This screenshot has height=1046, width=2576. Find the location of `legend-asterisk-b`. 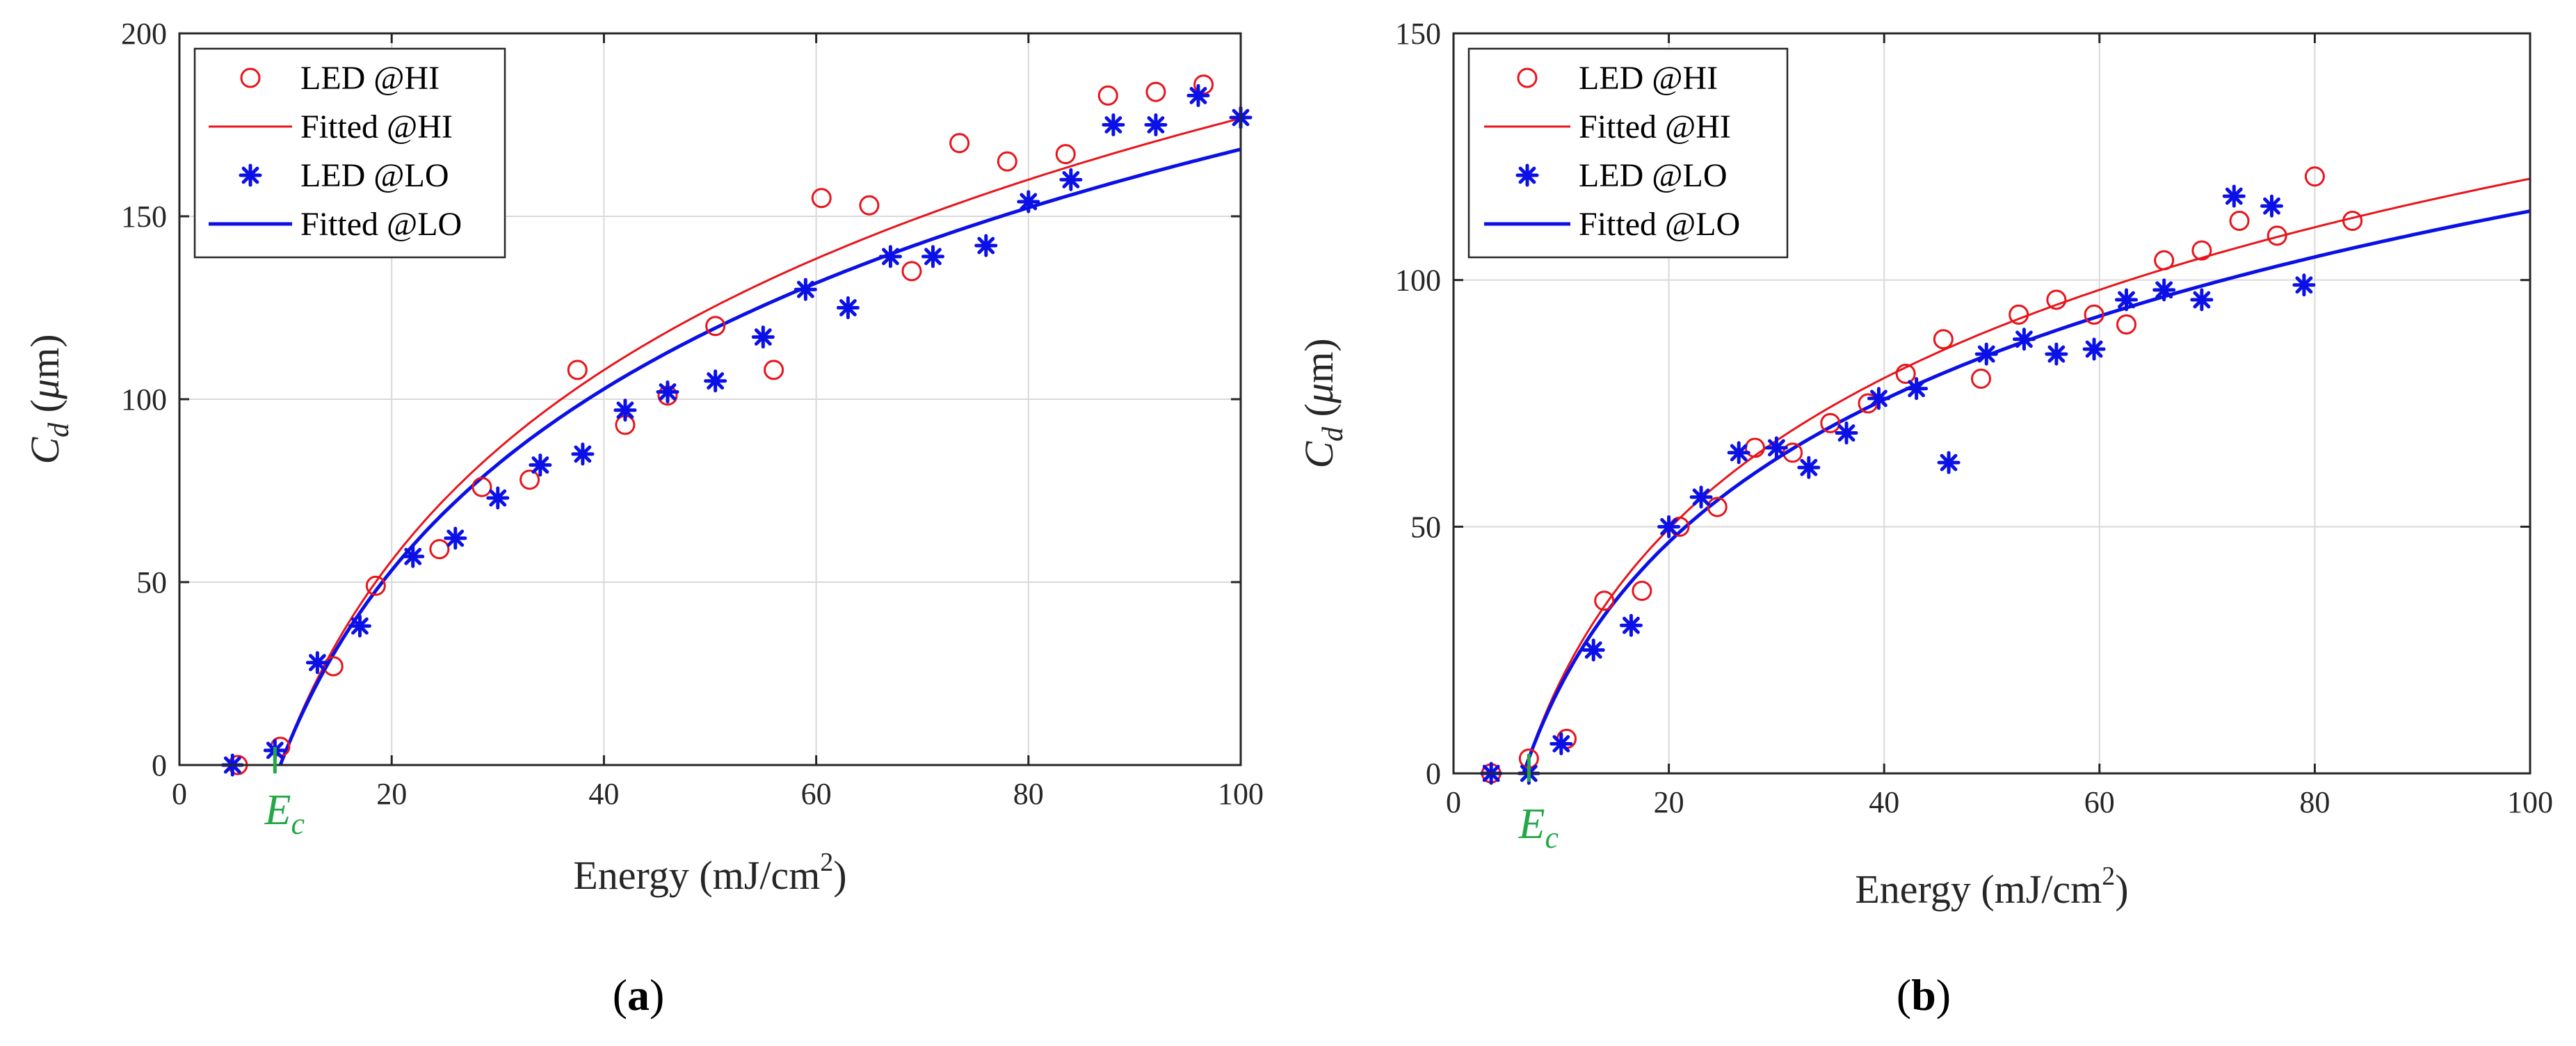

legend-asterisk-b is located at coordinates (1527, 175).